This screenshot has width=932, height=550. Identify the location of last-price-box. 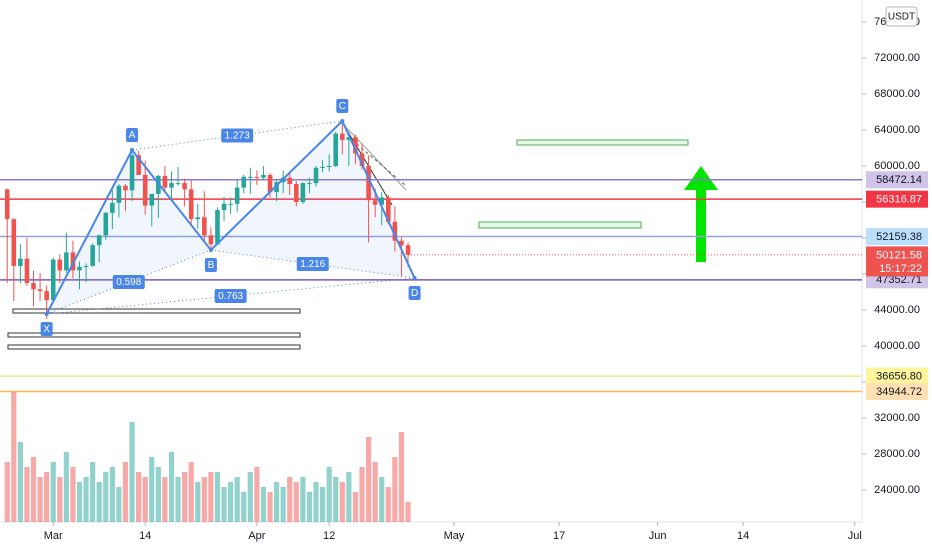
(897, 261).